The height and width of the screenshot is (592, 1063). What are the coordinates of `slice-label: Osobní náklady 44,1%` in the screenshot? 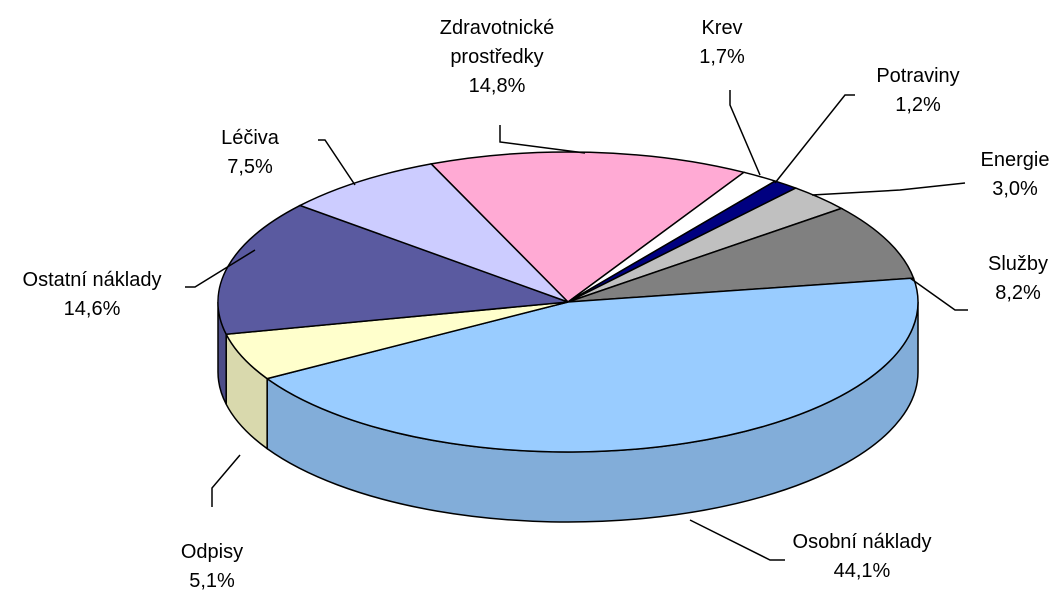 It's located at (862, 557).